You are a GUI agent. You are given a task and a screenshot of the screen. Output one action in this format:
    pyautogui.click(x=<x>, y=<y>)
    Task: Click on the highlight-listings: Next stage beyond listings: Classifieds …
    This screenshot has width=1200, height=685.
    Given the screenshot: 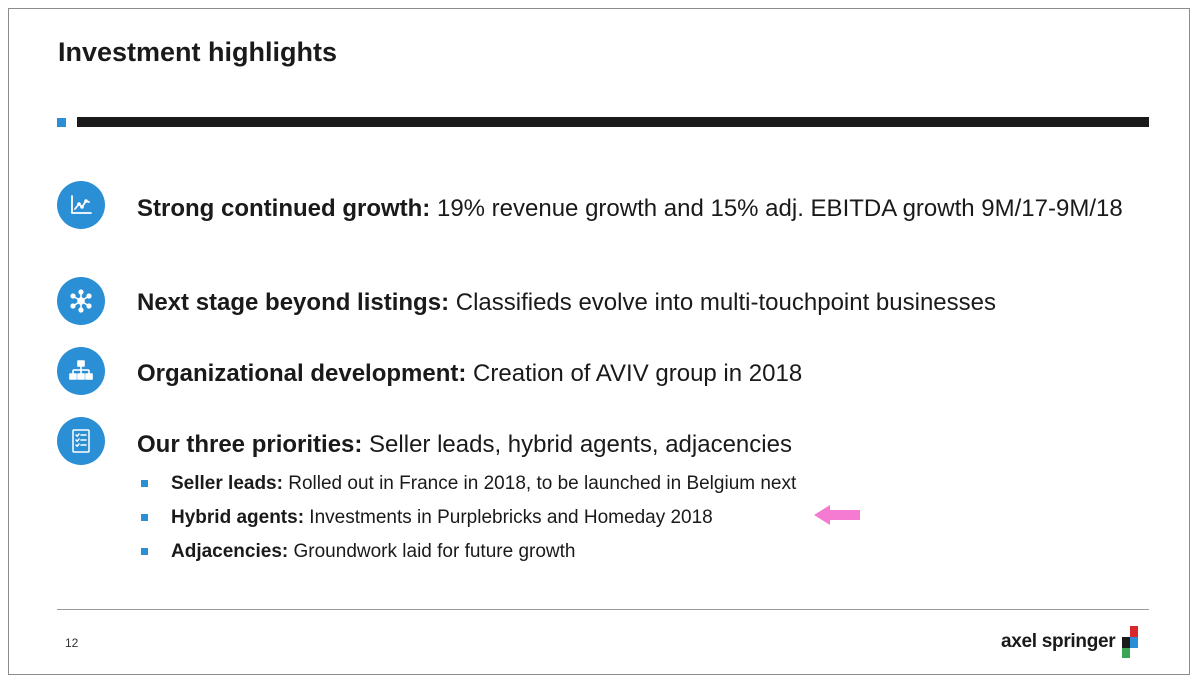 What is the action you would take?
    pyautogui.click(x=632, y=303)
    